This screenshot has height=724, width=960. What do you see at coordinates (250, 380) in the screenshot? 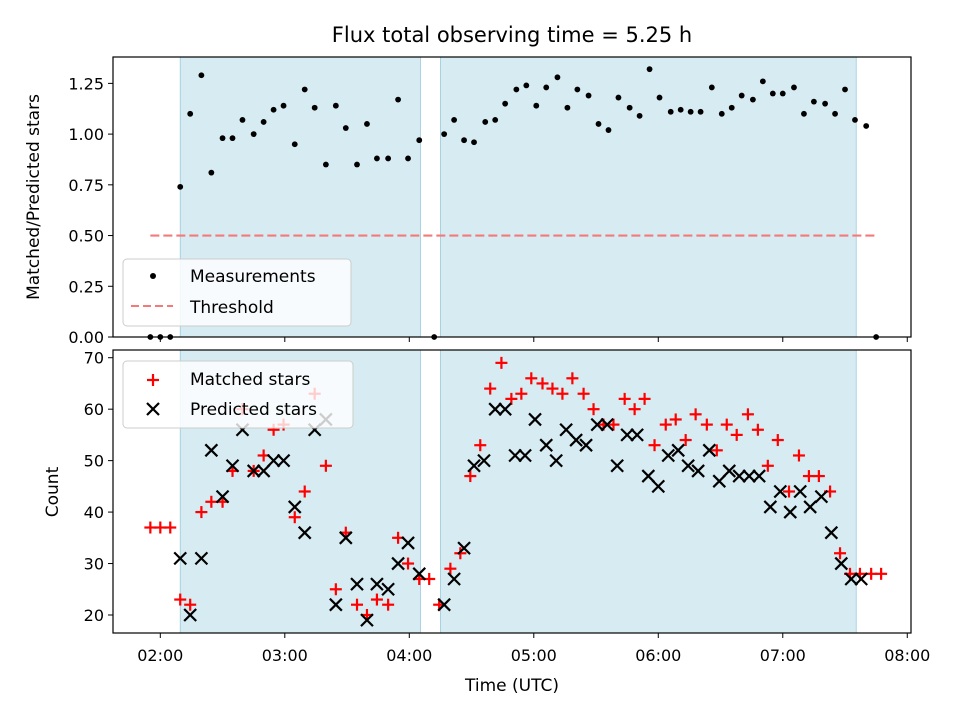
I see `matched-stars-legend-label: Matched stars` at bounding box center [250, 380].